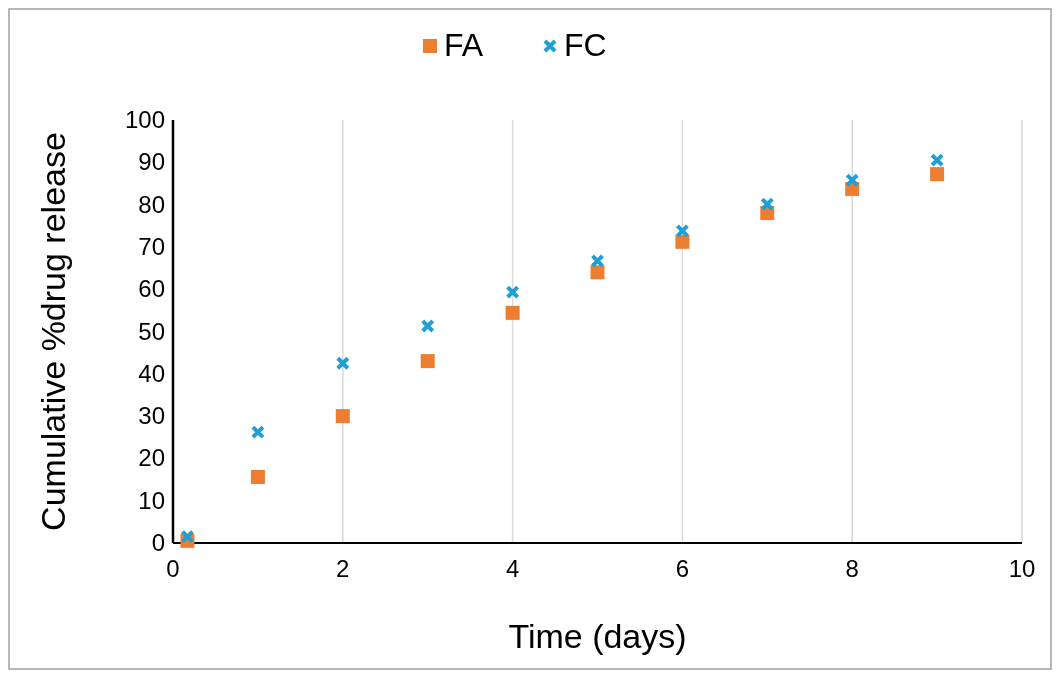 The width and height of the screenshot is (1060, 678). Describe the element at coordinates (151, 500) in the screenshot. I see `y-tick-label: 10` at that location.